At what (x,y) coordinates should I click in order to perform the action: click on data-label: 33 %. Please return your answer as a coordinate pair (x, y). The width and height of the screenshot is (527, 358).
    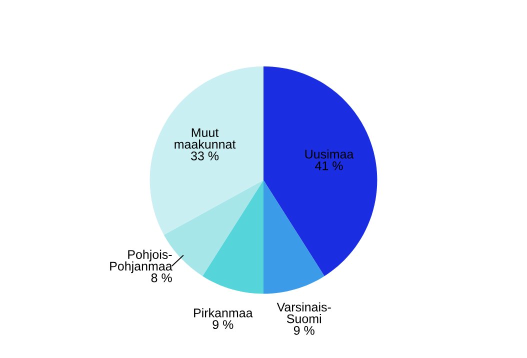
    Looking at the image, I should click on (205, 156).